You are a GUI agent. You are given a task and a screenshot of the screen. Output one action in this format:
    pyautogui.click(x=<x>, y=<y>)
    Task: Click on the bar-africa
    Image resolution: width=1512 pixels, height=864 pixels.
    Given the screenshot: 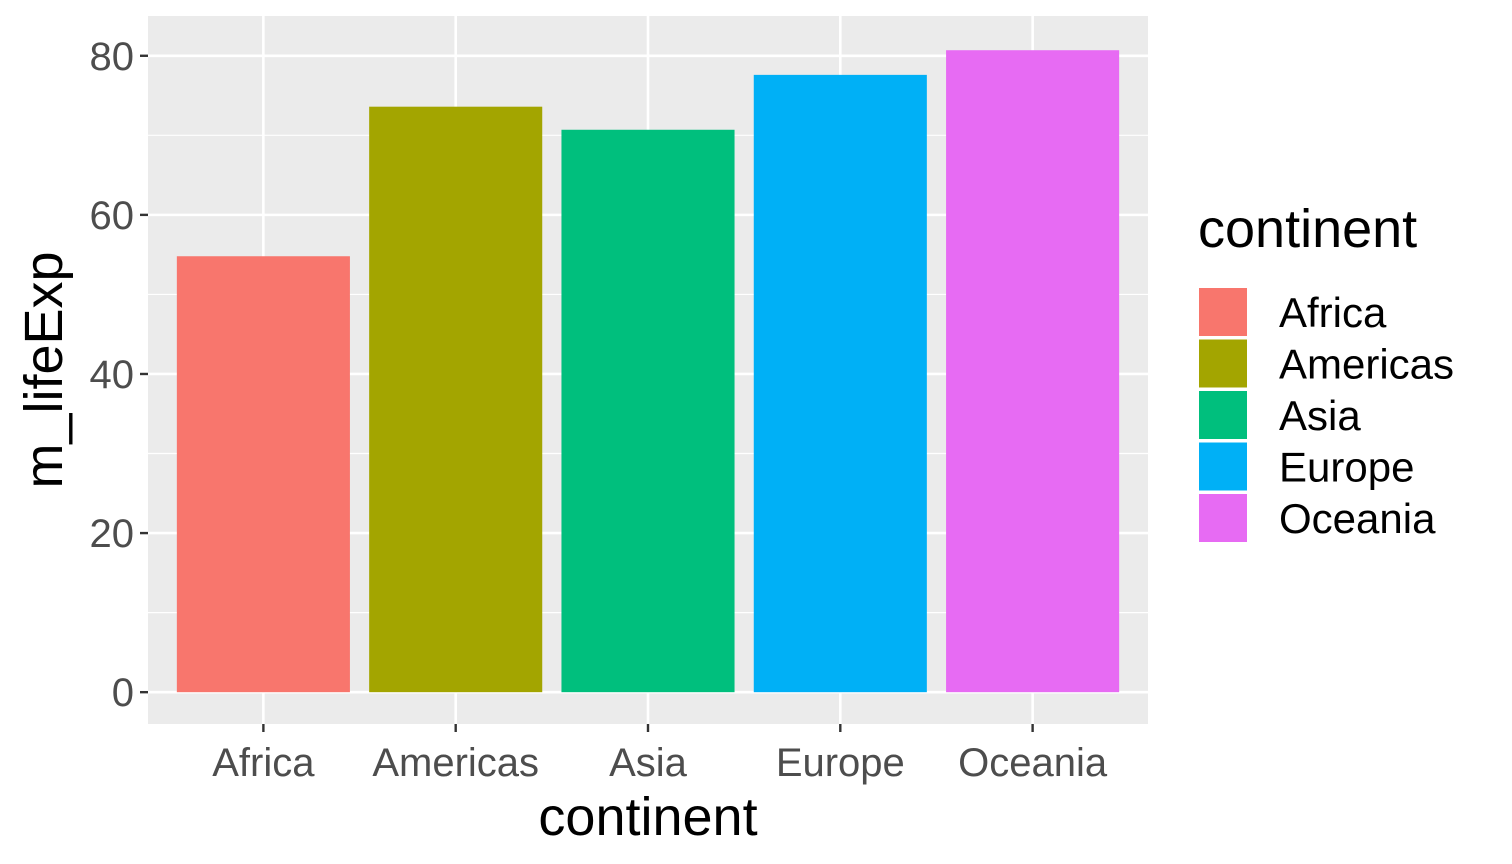 What is the action you would take?
    pyautogui.click(x=263, y=474)
    